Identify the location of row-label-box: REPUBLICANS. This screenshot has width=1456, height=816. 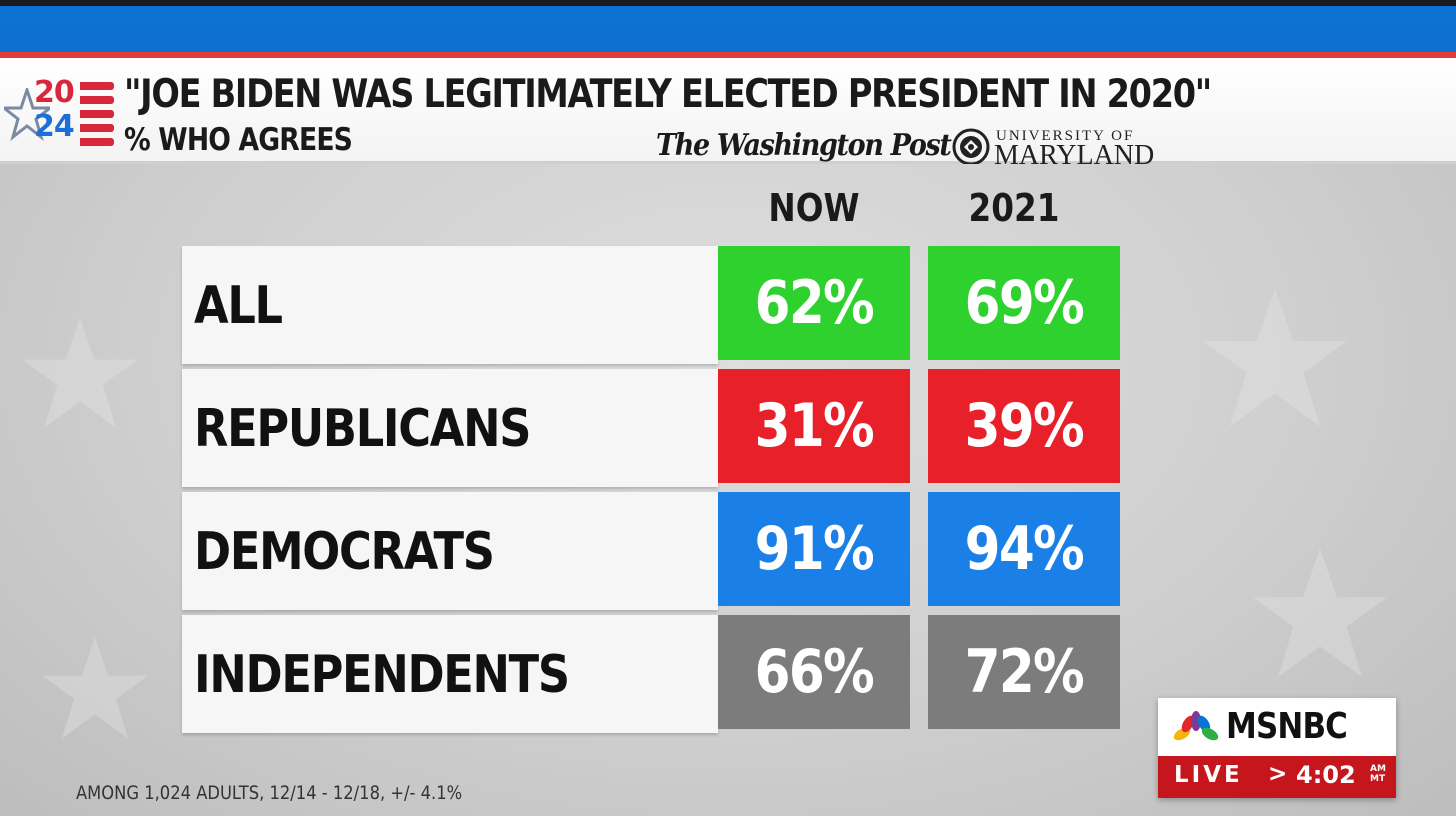
(450, 428).